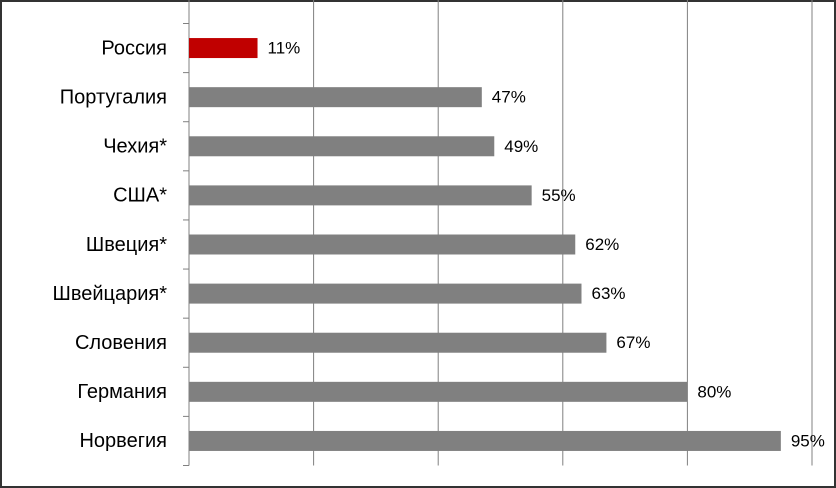  I want to click on value-label: 62%, so click(602, 244).